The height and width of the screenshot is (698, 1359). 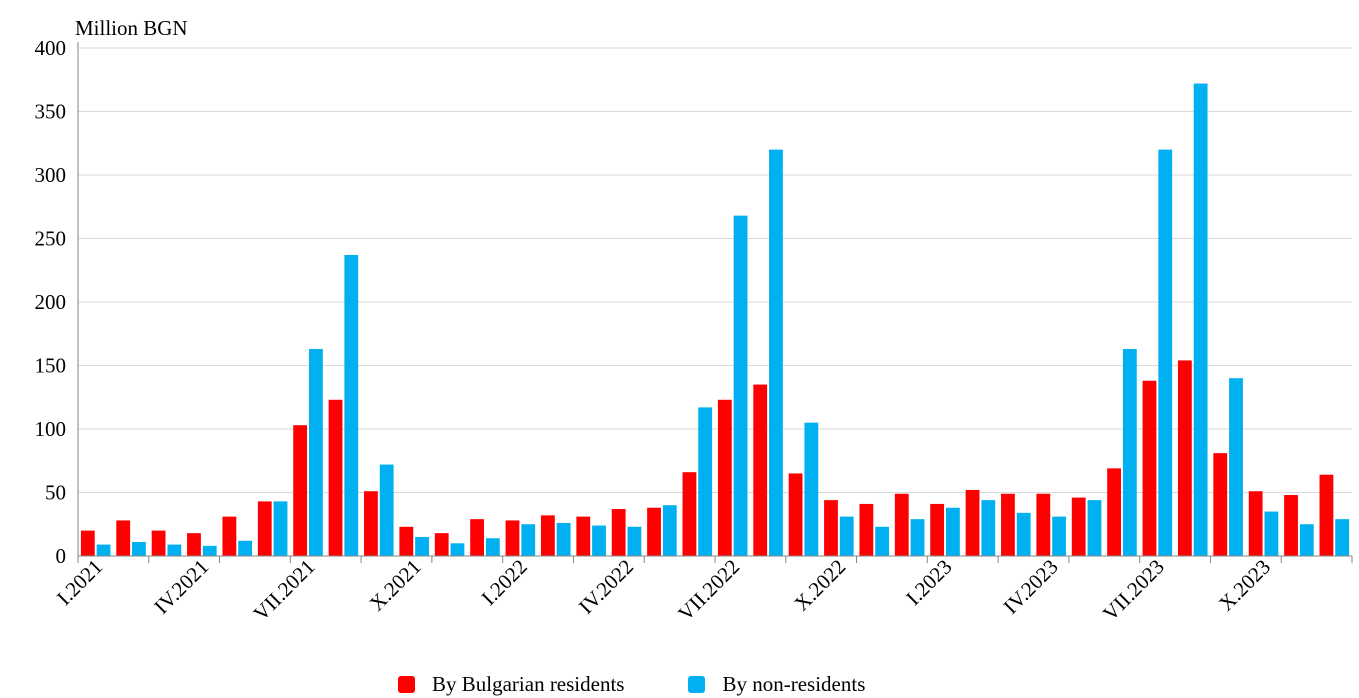 What do you see at coordinates (55, 493) in the screenshot?
I see `y-tick-label: 50` at bounding box center [55, 493].